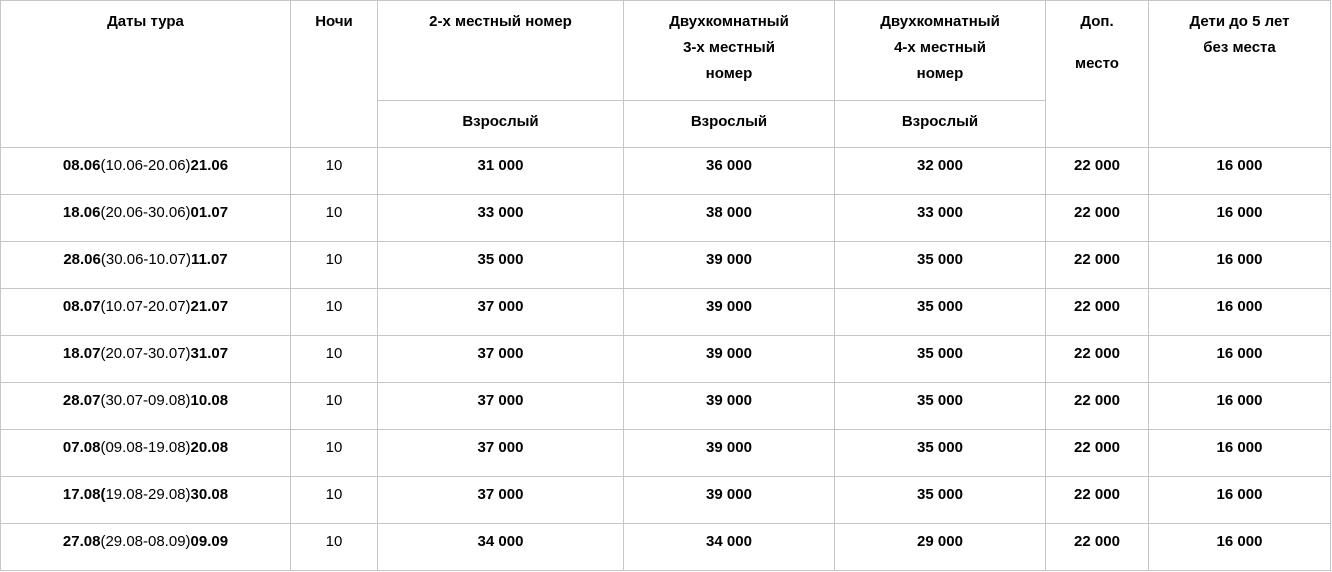 The width and height of the screenshot is (1332, 572). I want to click on date-range: (30.07-09.08), so click(145, 400).